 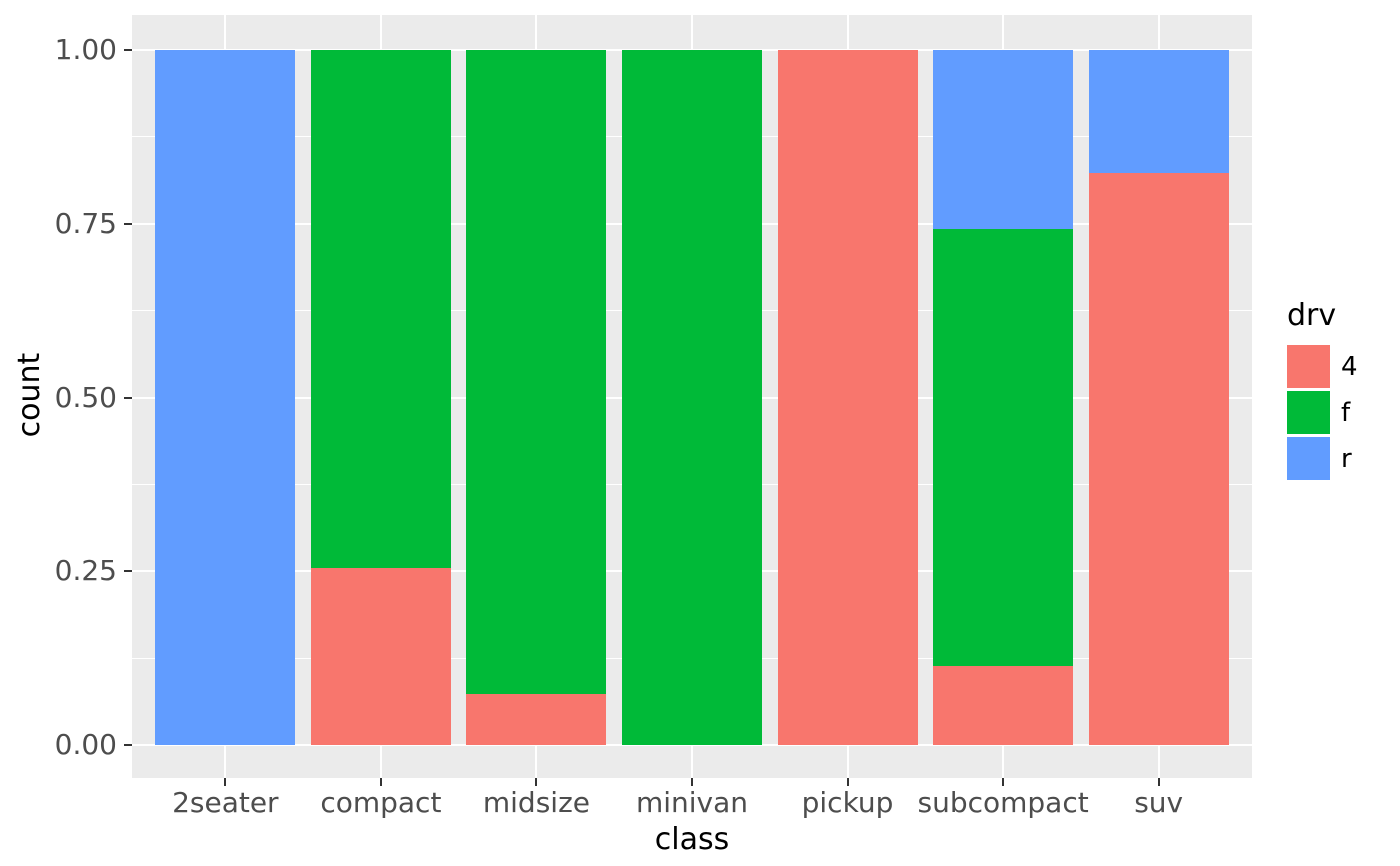 I want to click on legend-key-f, so click(x=1308, y=412).